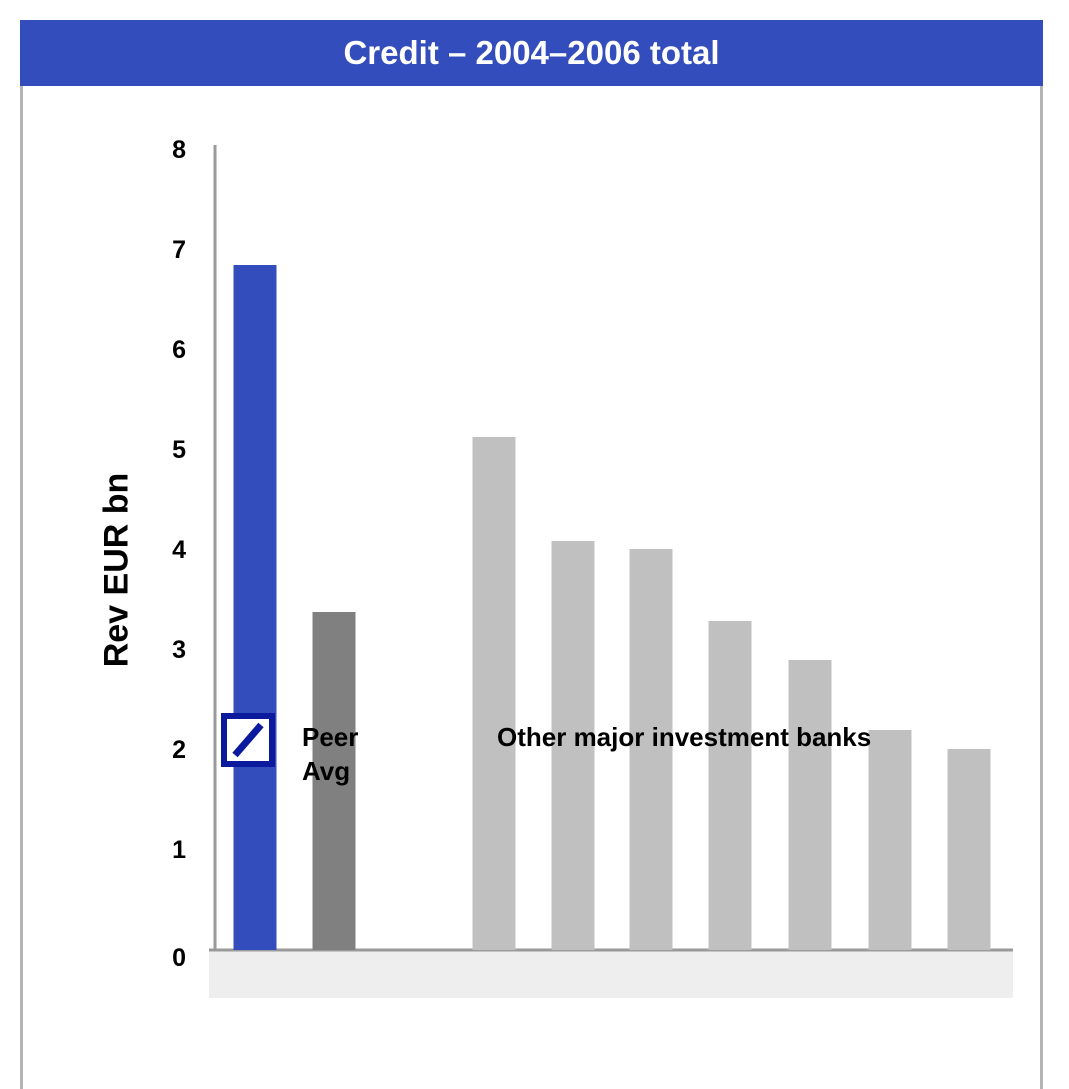  I want to click on bar-deutsche-bank, so click(255, 607).